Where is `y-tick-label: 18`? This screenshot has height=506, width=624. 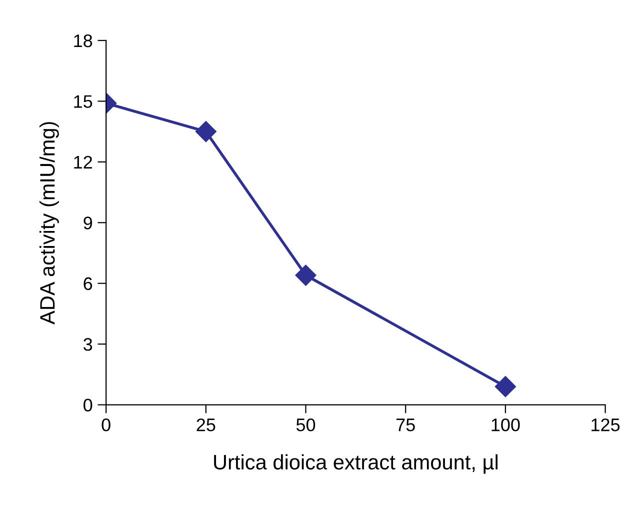
y-tick-label: 18 is located at coordinates (83, 41).